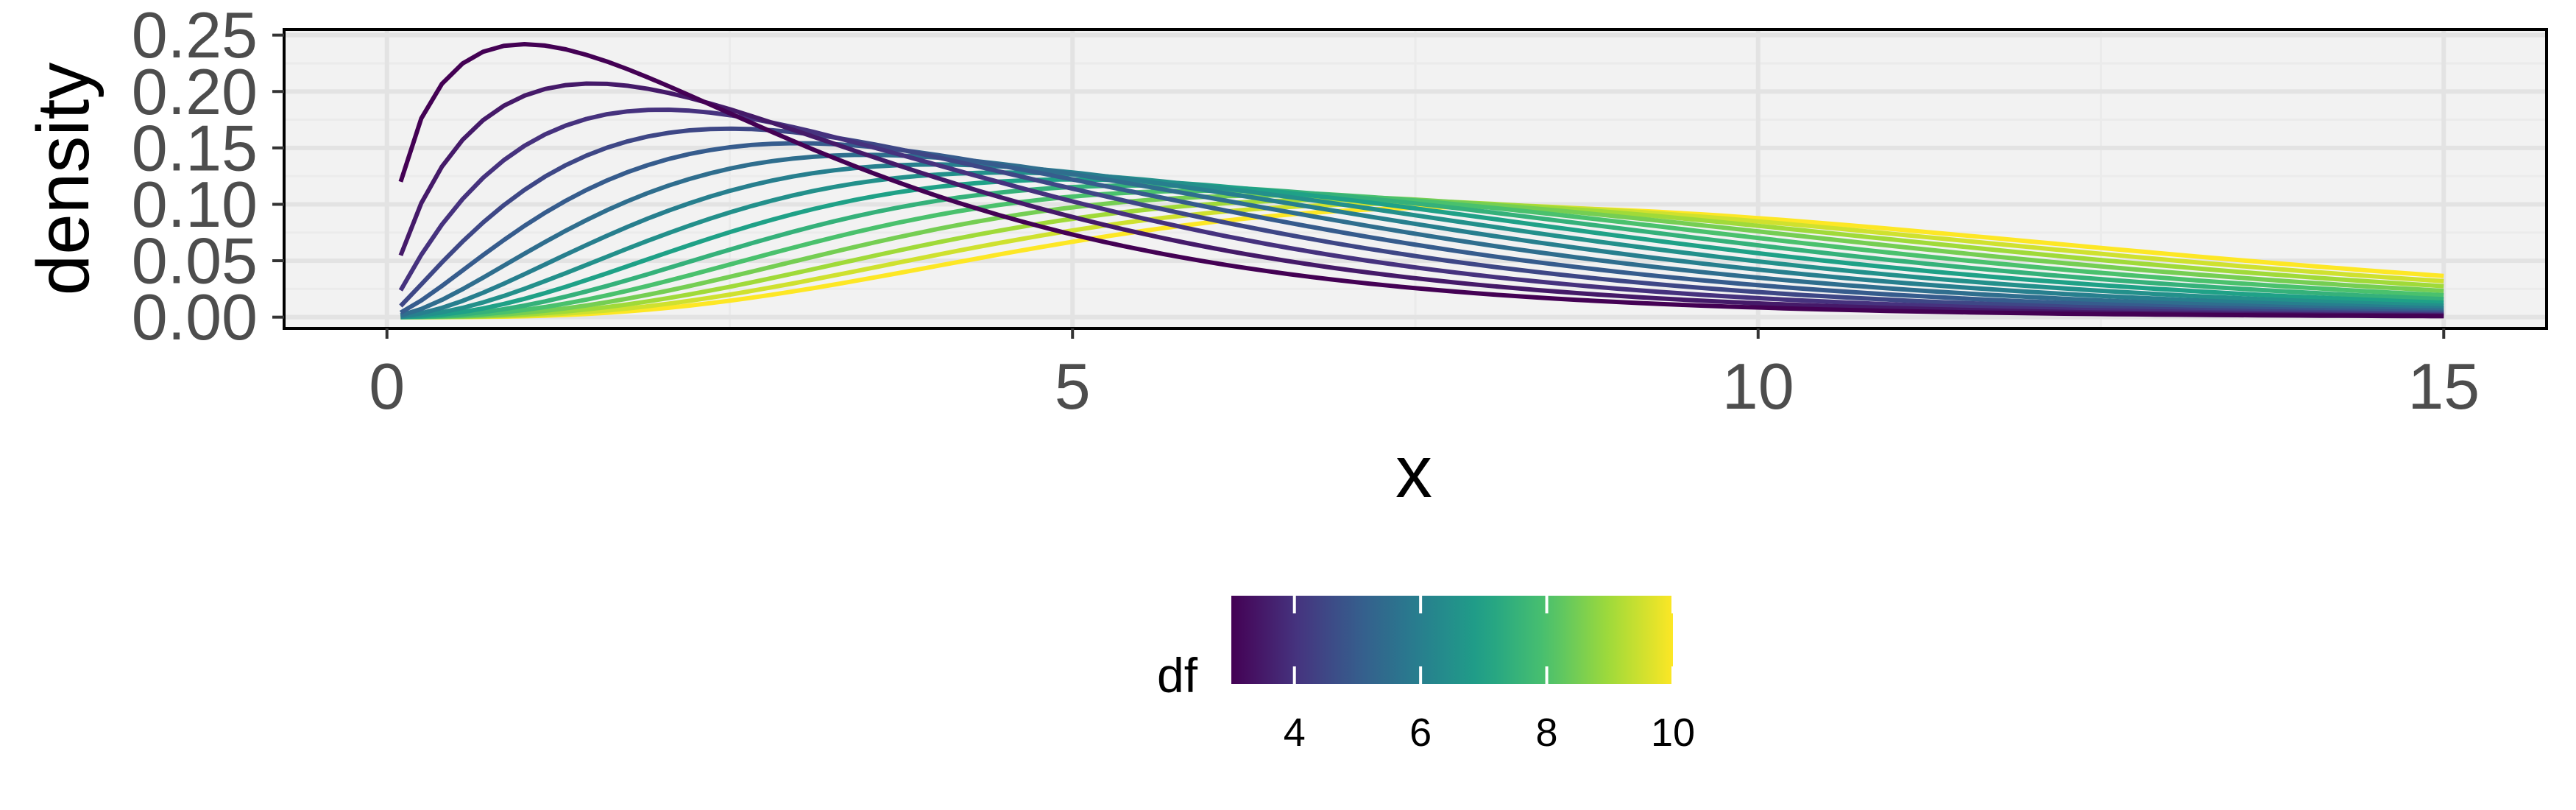 Image resolution: width=2576 pixels, height=810 pixels. I want to click on colorbar-legend: df 4 6 8 10, so click(1426, 675).